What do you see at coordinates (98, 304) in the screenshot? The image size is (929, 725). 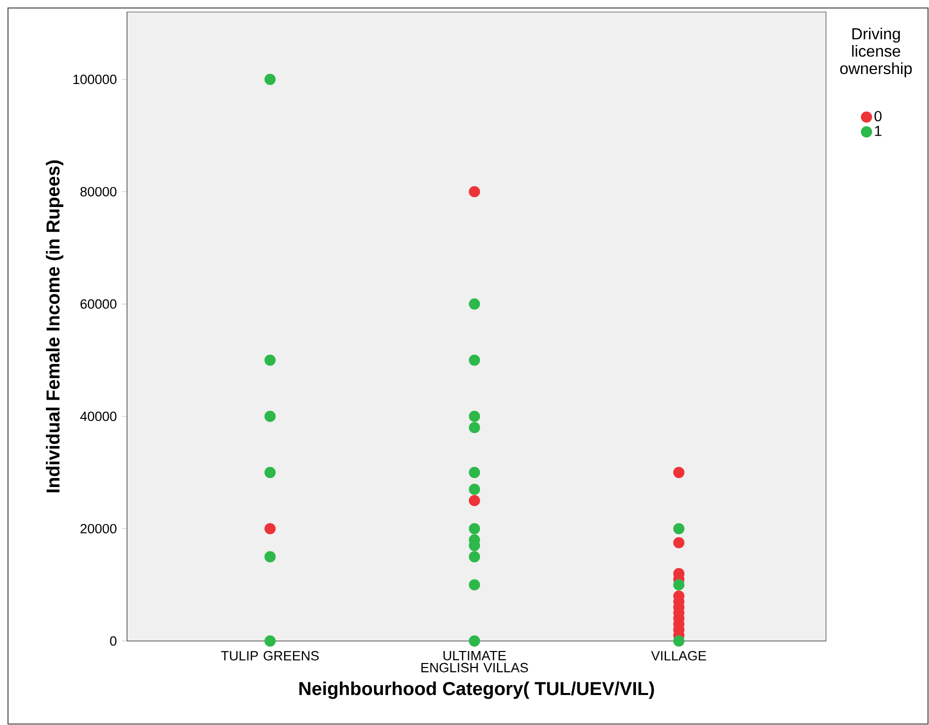 I see `y-tick-label: 60000` at bounding box center [98, 304].